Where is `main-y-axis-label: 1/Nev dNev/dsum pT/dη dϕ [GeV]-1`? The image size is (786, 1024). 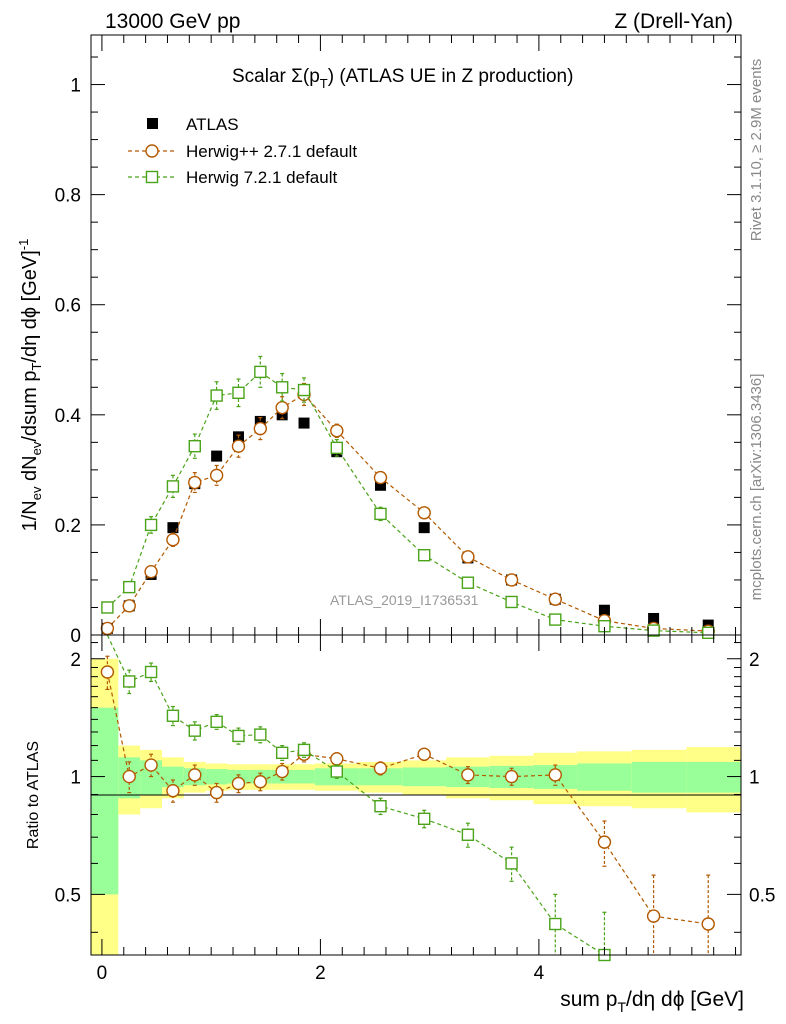
main-y-axis-label: 1/Nev dNev/dsum pT/dη dϕ [GeV]-1 is located at coordinates (30, 385).